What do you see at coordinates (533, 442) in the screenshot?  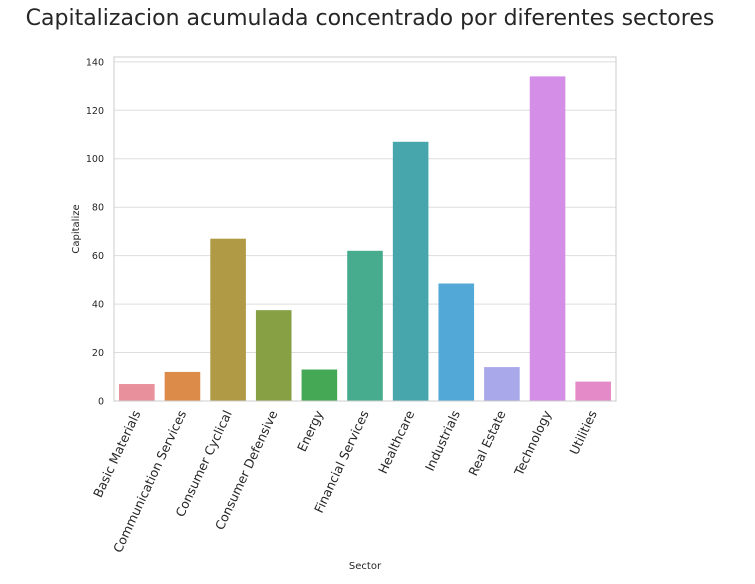 I see `x-tick-label: Technology` at bounding box center [533, 442].